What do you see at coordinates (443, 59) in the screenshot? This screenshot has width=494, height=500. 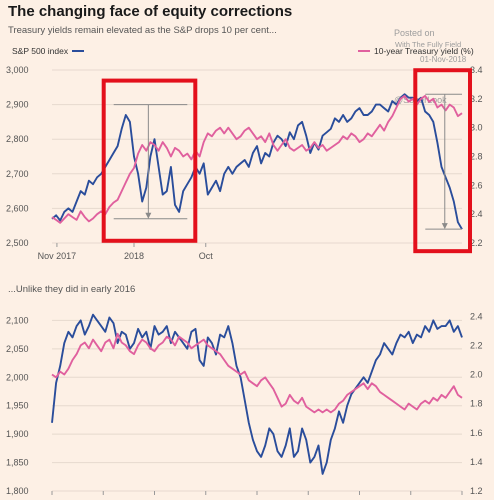 I see `watermark-line3: 01-Nov-2018` at bounding box center [443, 59].